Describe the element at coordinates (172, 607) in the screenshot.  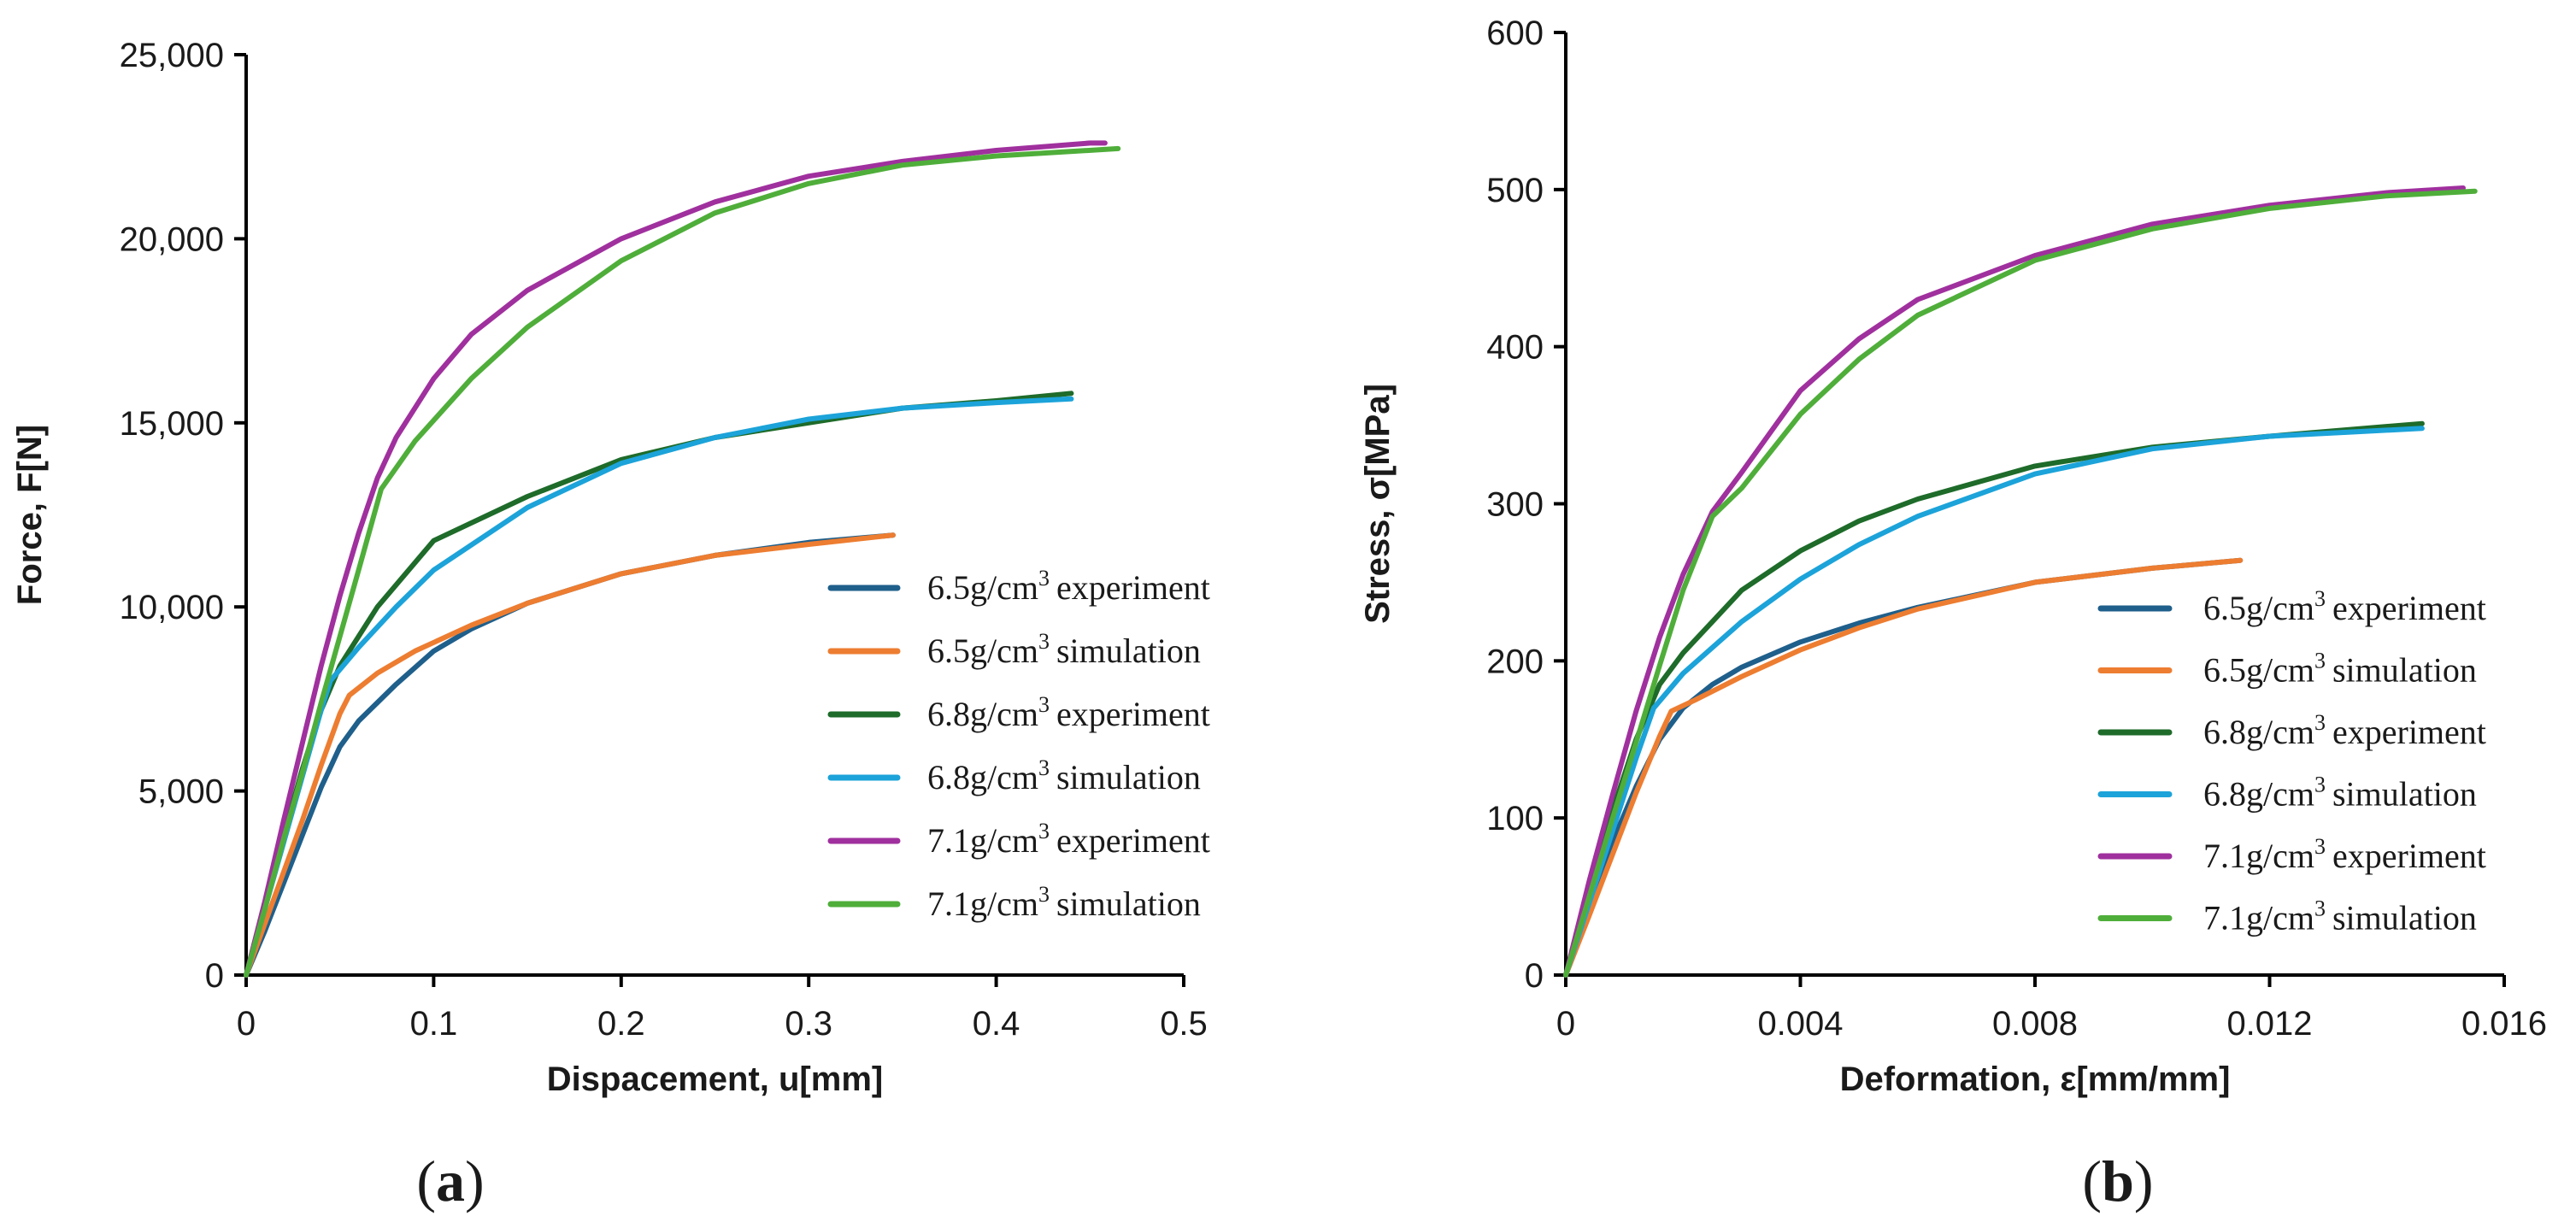
I see `y-tick-label: 10,000` at that location.